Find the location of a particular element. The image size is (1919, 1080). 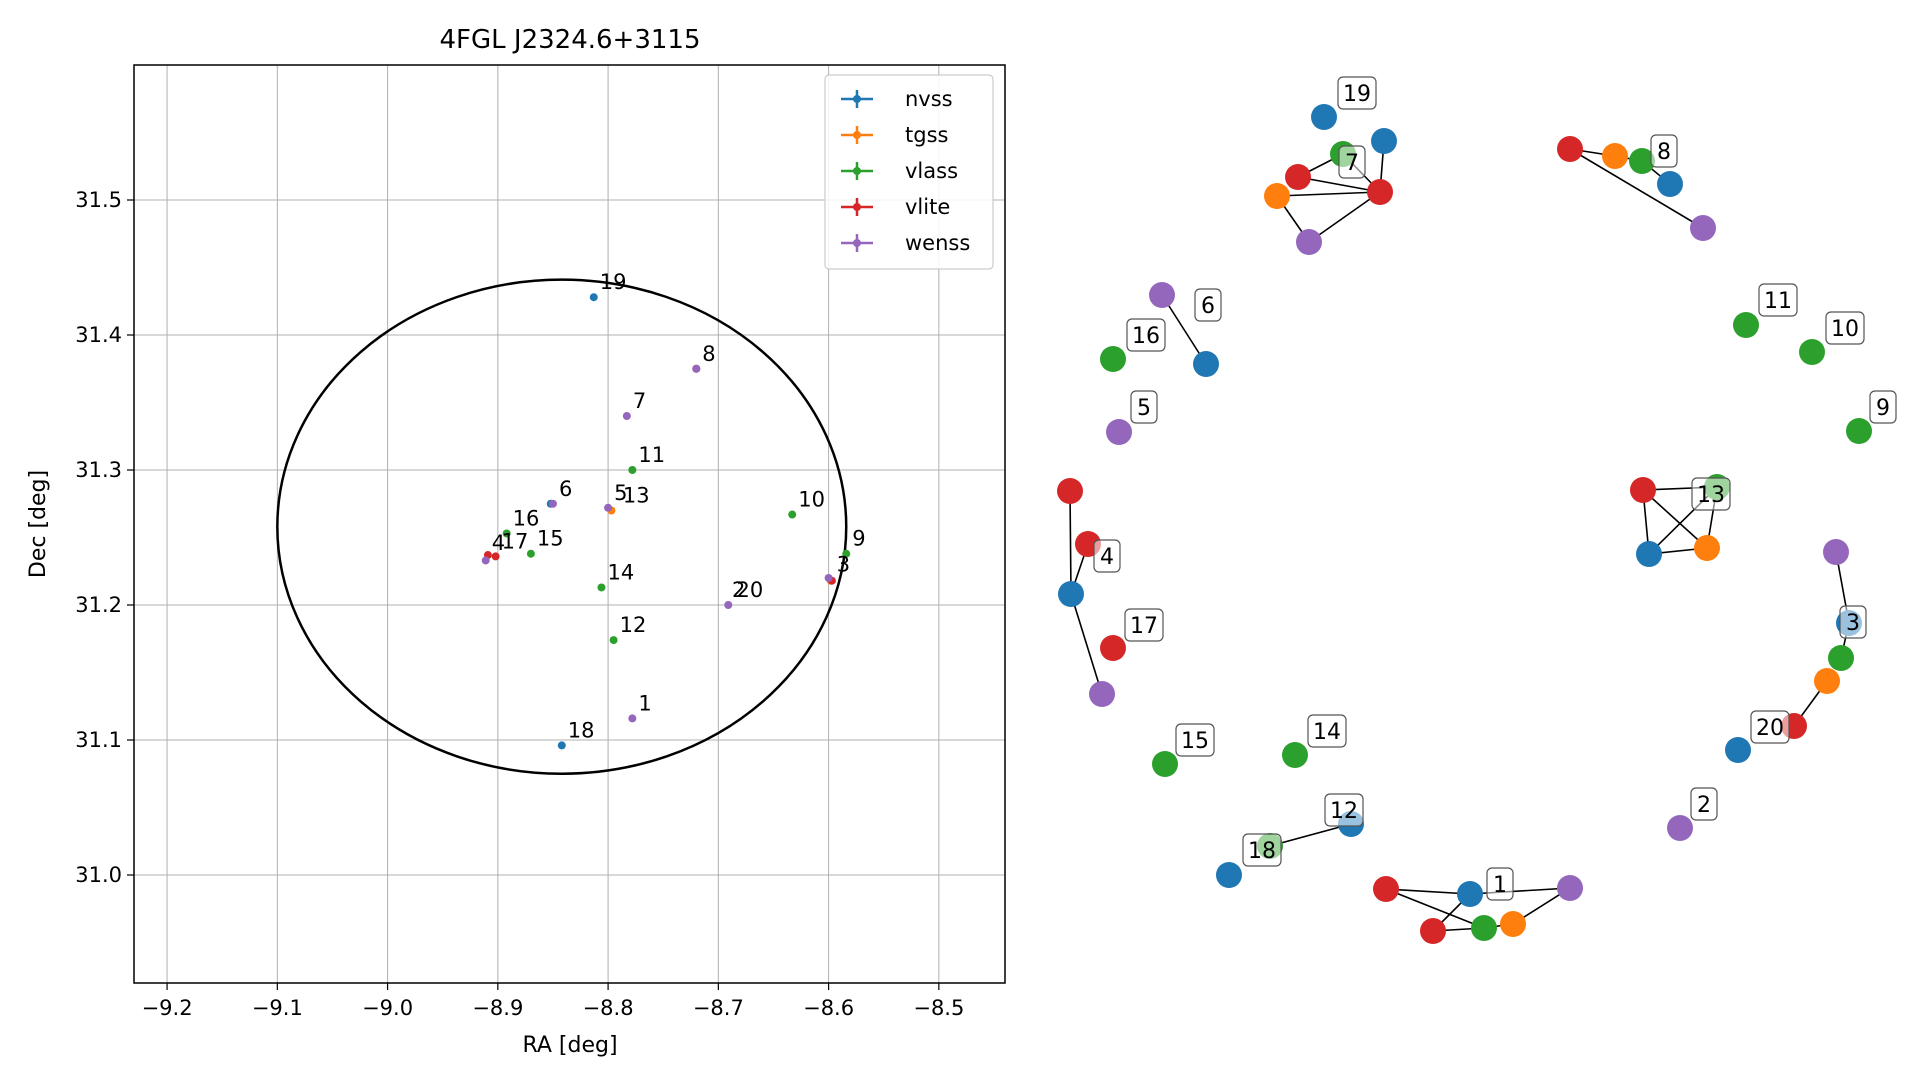

data-point-vlite is located at coordinates (495, 556).